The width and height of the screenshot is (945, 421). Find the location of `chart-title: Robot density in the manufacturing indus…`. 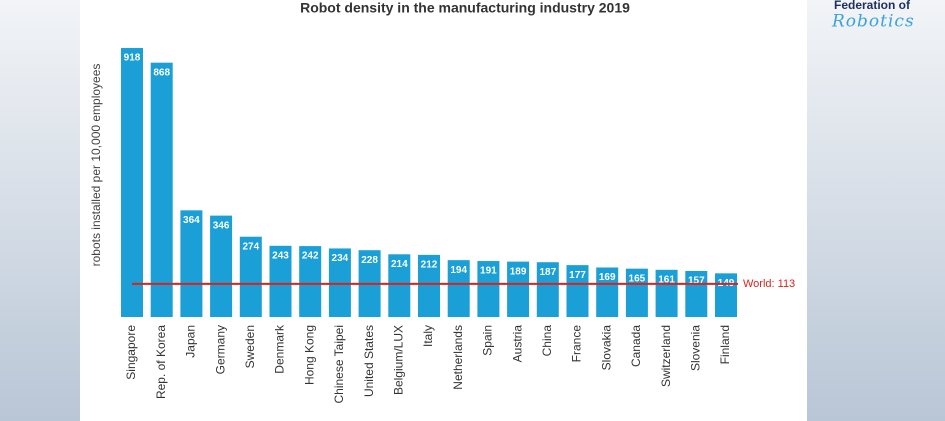

chart-title: Robot density in the manufacturing indus… is located at coordinates (465, 8).